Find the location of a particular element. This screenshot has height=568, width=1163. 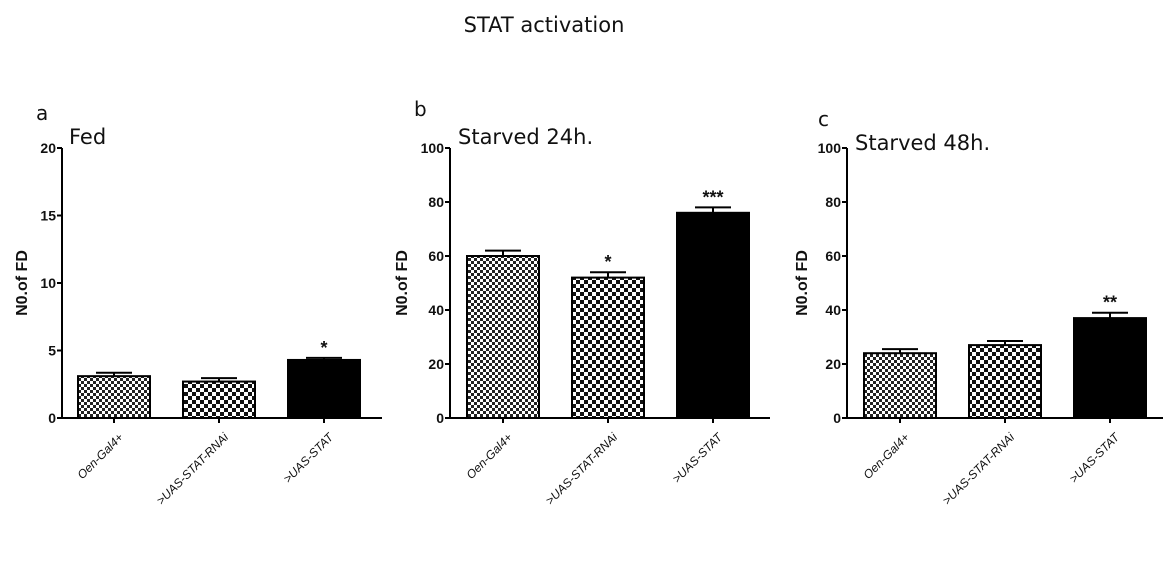

panel-letter: a is located at coordinates (42, 113).